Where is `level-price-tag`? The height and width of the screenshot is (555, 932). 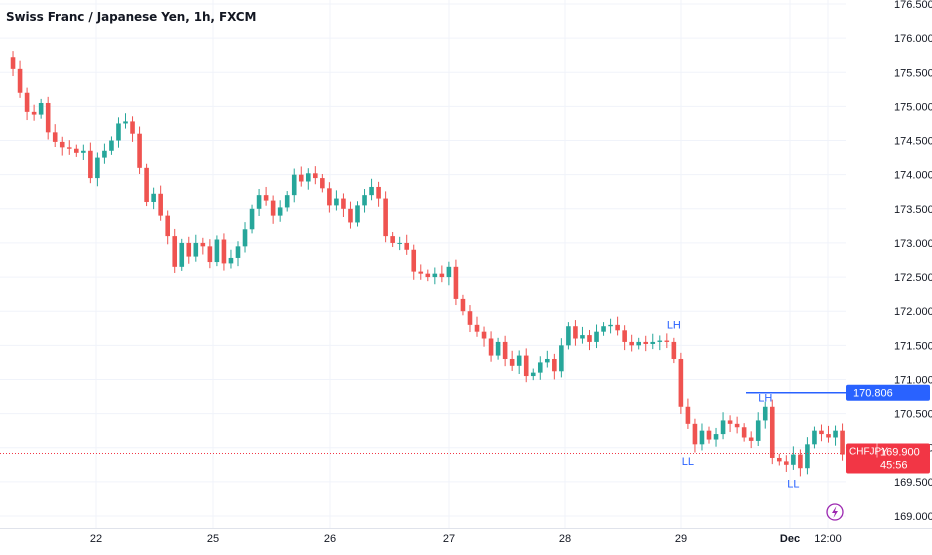 level-price-tag is located at coordinates (888, 392).